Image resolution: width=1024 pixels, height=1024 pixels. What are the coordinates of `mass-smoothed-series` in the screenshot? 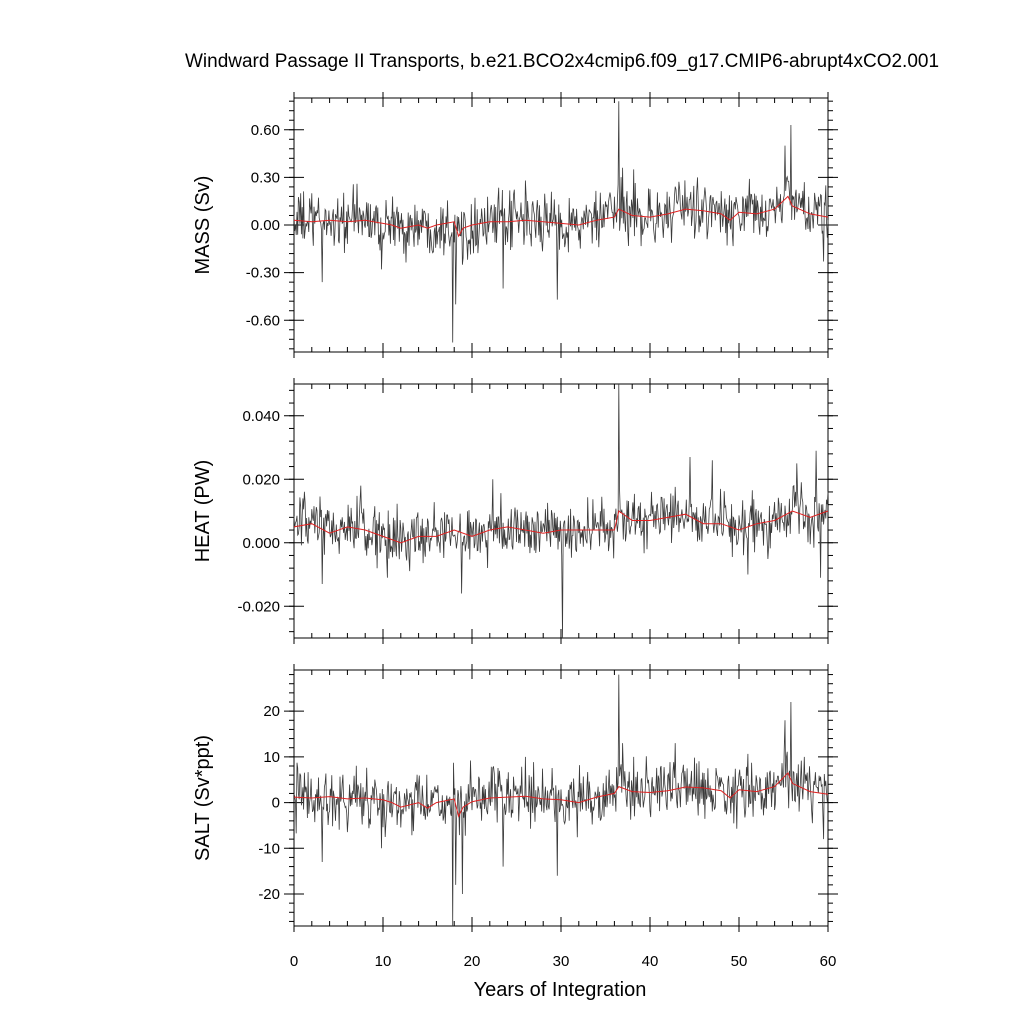 It's located at (561, 216).